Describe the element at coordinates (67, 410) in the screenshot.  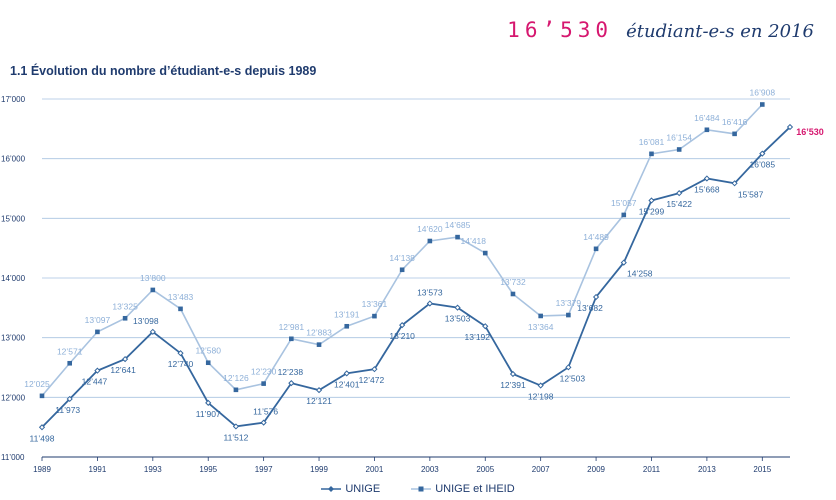
I see `data-label-unige: 11’973` at that location.